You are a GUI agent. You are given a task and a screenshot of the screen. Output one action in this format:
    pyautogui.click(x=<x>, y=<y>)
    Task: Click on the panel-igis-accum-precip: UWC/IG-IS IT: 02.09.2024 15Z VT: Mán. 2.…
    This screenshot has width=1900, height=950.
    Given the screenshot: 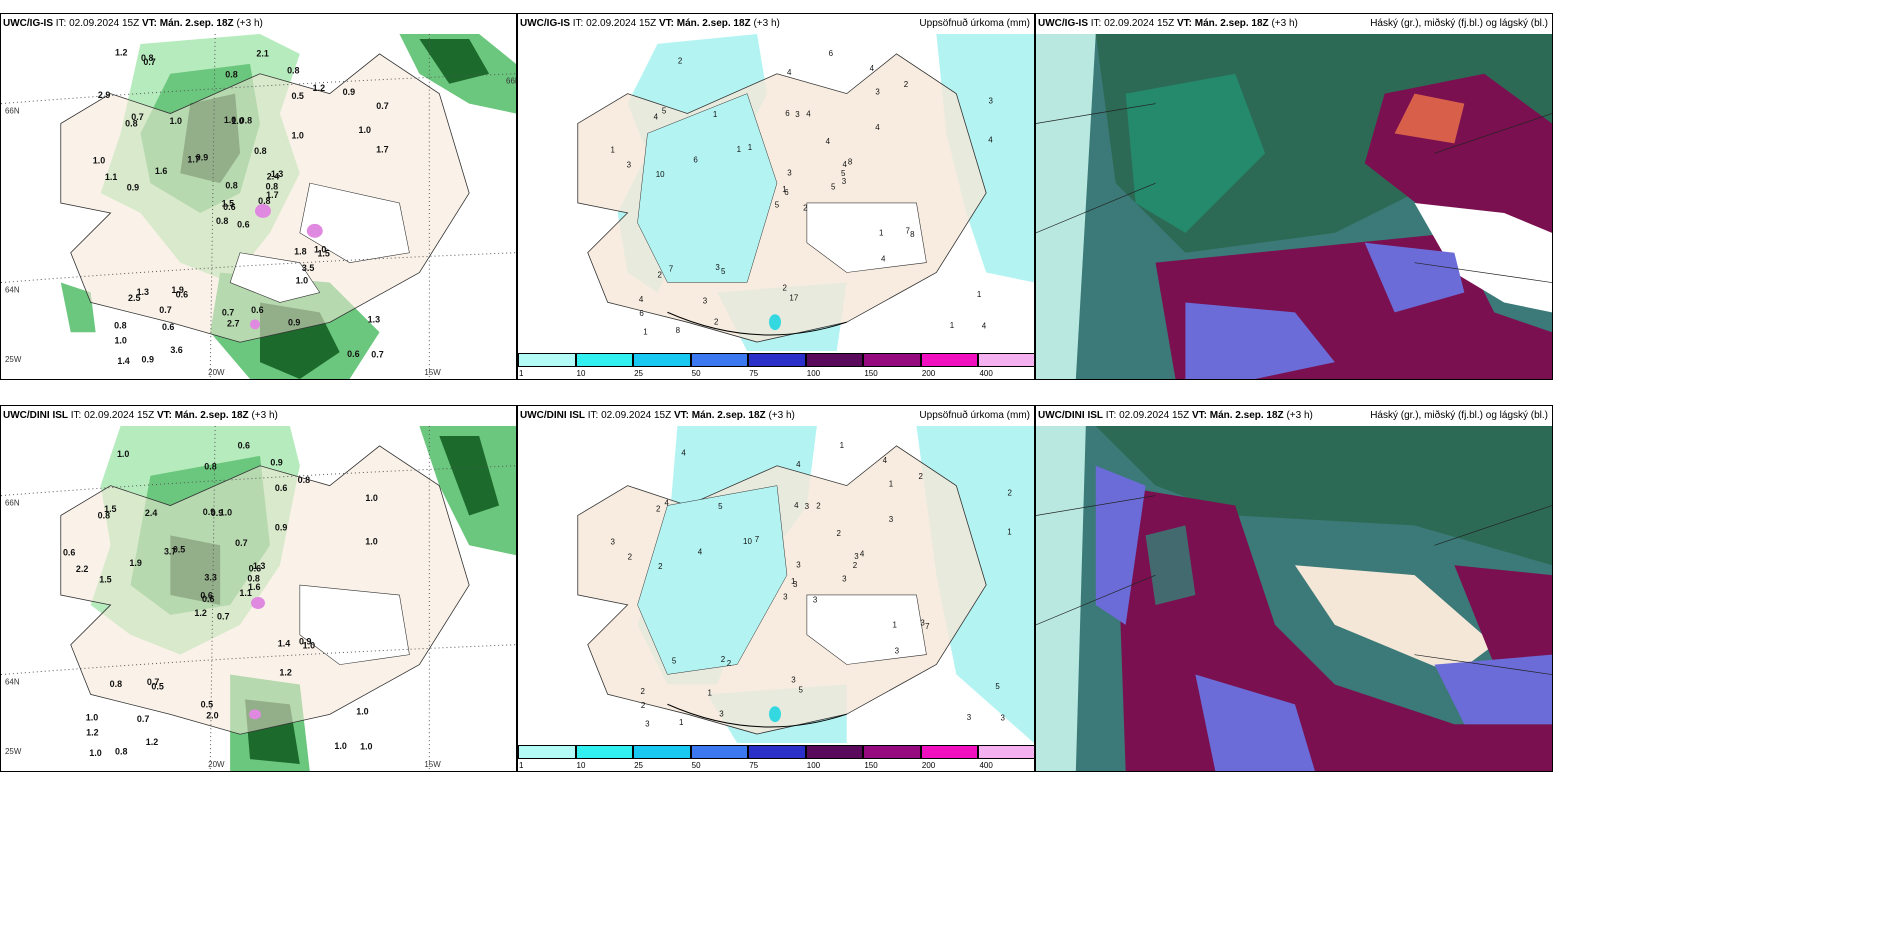 What is the action you would take?
    pyautogui.click(x=776, y=196)
    